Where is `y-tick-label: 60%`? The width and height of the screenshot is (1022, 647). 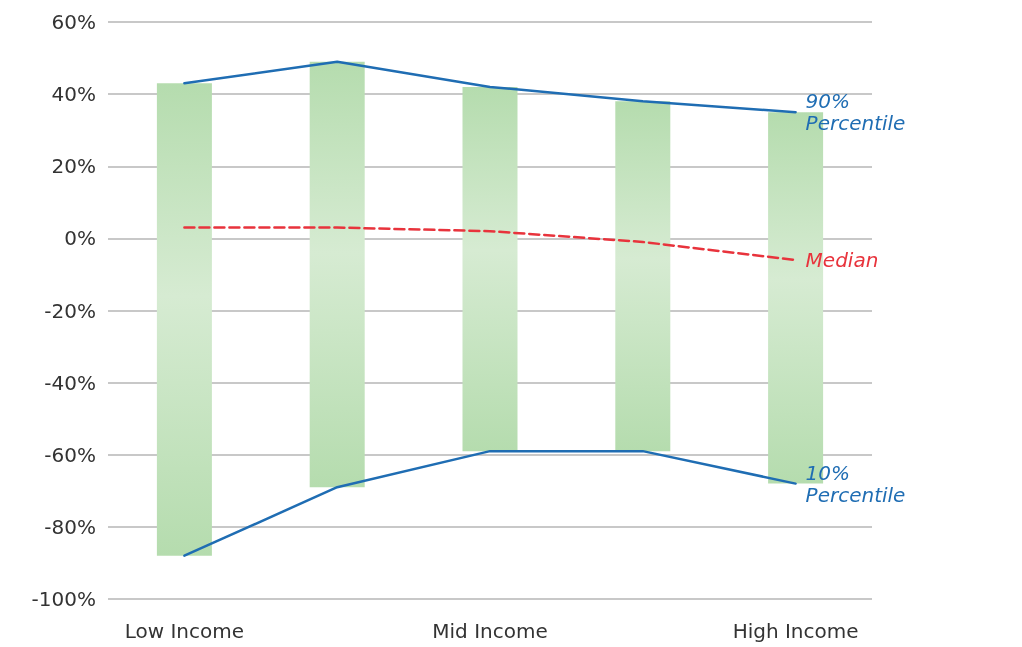
y-tick-label: 60% is located at coordinates (73, 22).